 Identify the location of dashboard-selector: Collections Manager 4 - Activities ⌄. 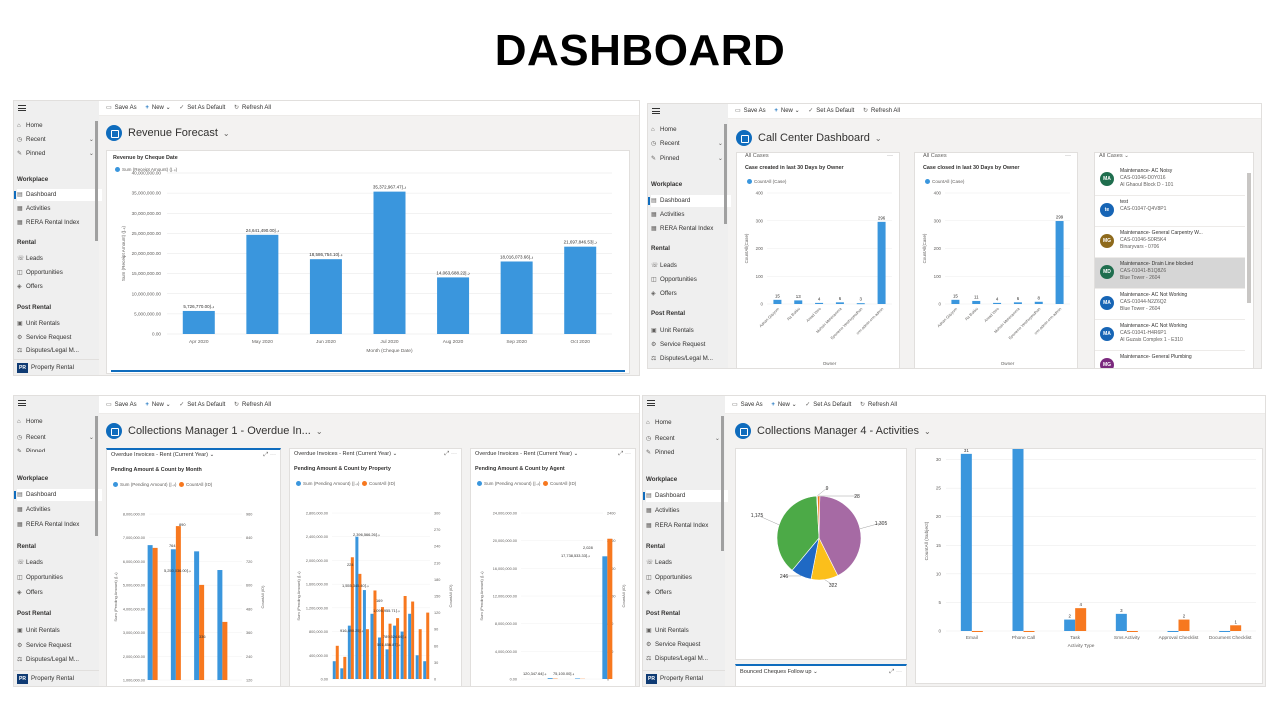
(833, 431).